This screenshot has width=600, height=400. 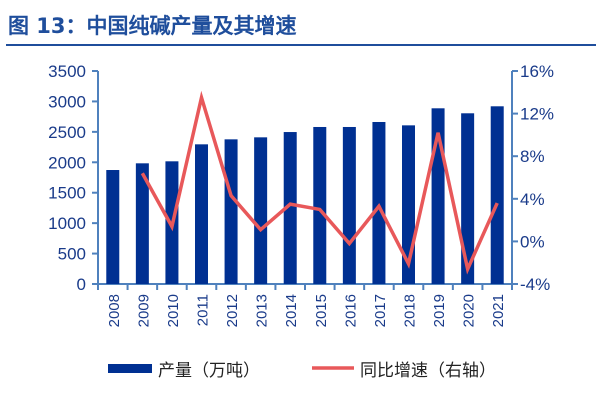 I want to click on legend-bar-swatch, so click(x=130, y=368).